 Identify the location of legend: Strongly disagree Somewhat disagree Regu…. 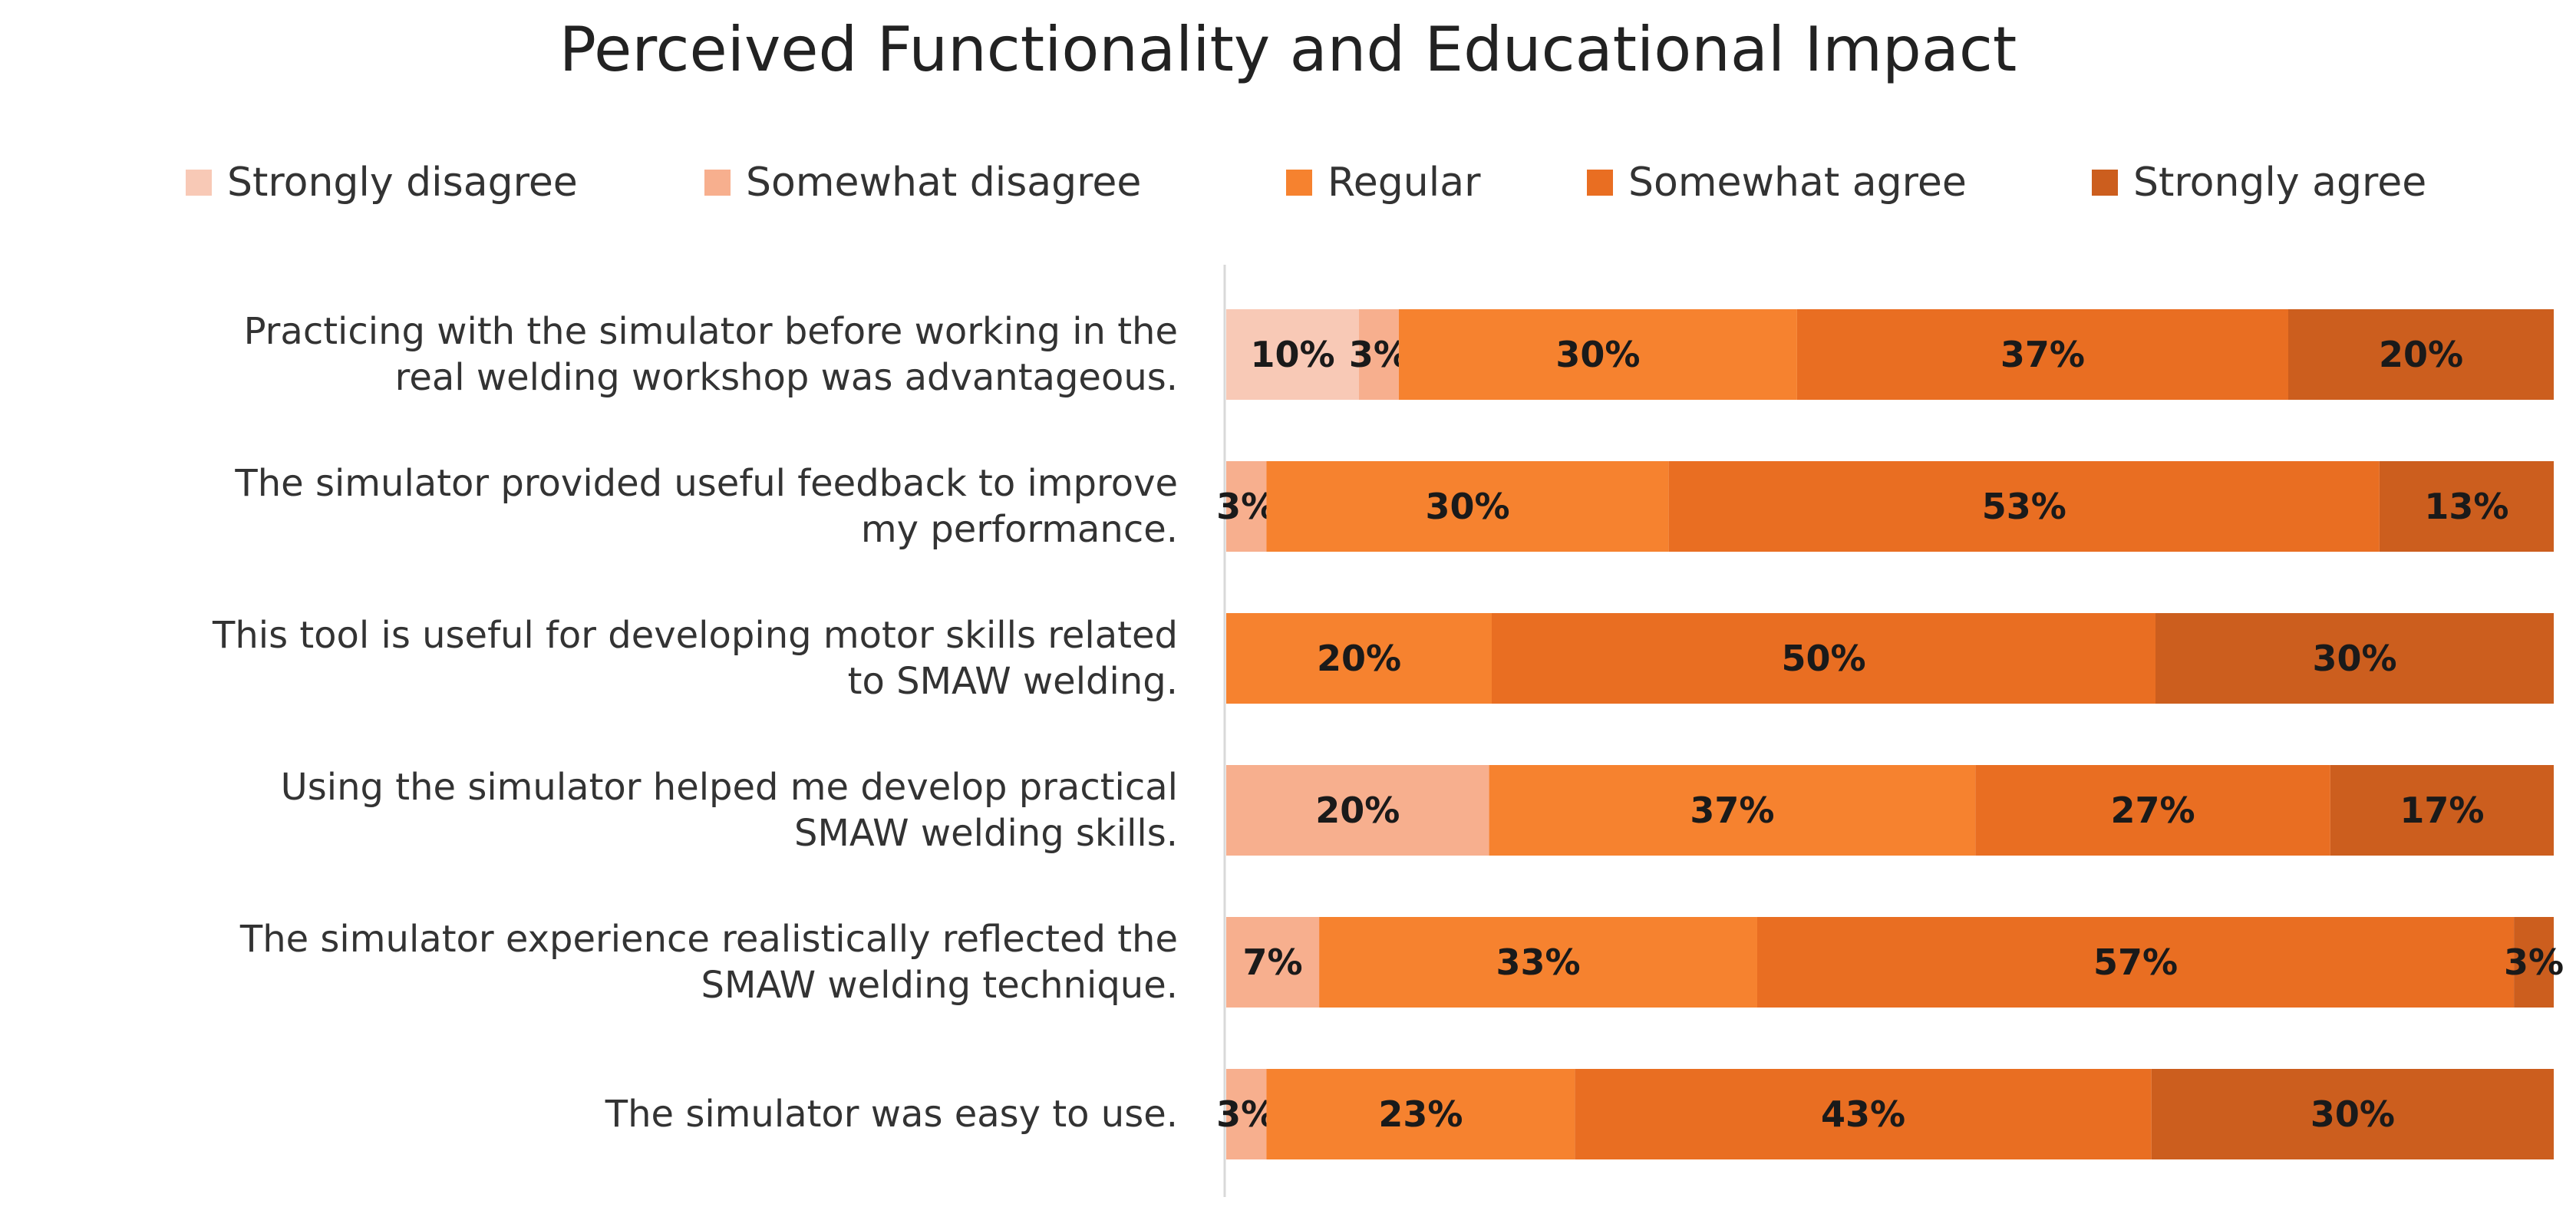
(1288, 182).